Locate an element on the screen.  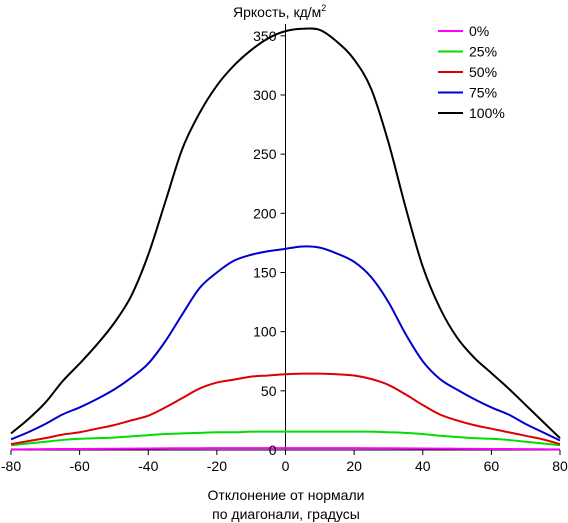
legend-item: 25% is located at coordinates (467, 52).